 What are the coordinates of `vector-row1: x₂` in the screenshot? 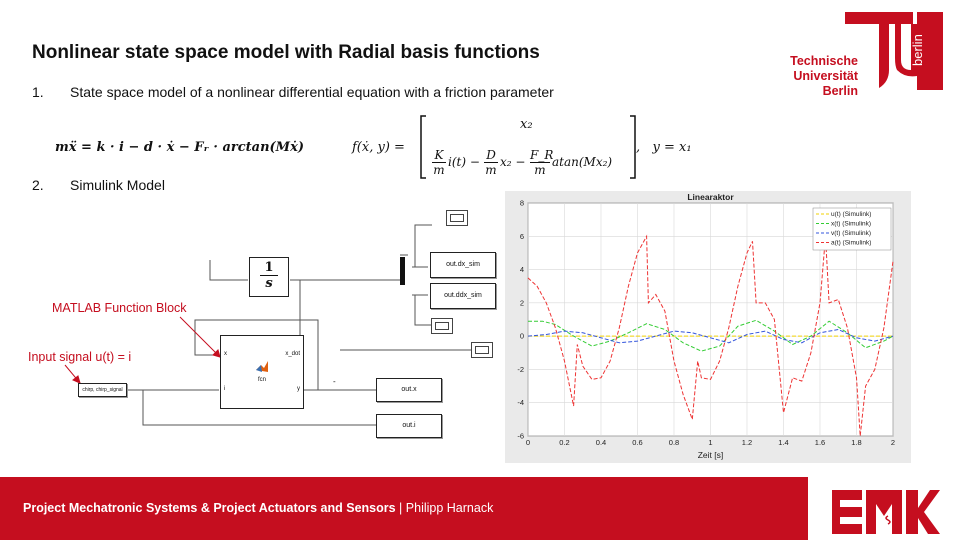 It's located at (526, 124).